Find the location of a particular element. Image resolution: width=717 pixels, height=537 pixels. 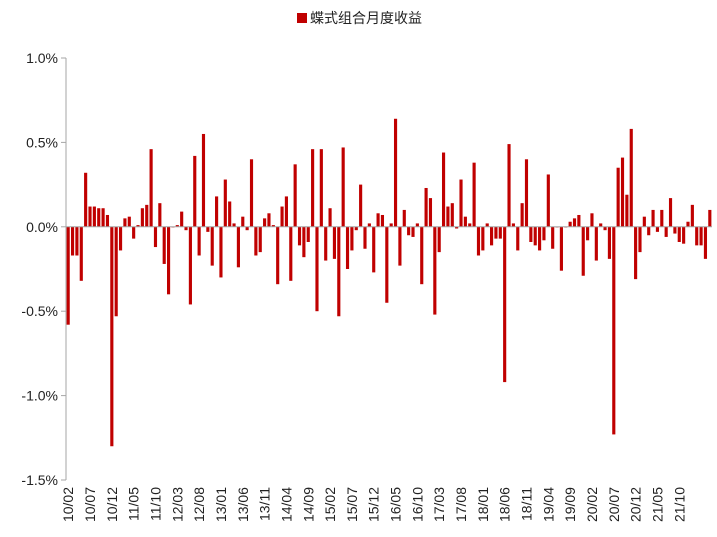

x-tick-label: 10/02 is located at coordinates (68, 504).